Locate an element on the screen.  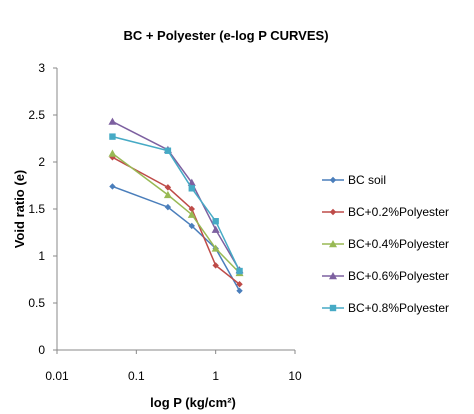
x-axis-title: log P (kg/cm²) is located at coordinates (193, 402).